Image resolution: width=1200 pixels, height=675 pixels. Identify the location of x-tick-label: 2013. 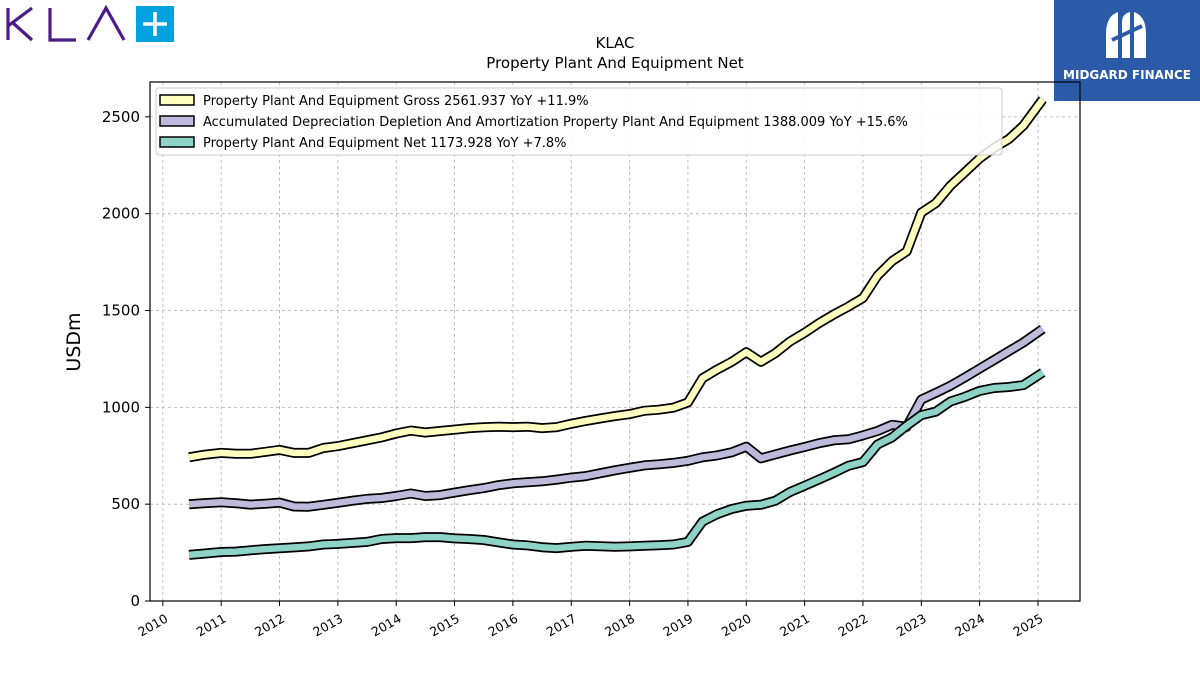
(327, 625).